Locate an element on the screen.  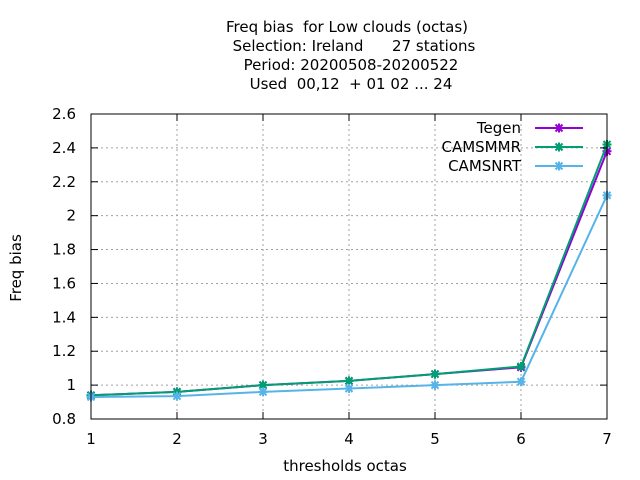
x-tick-label: 7 is located at coordinates (607, 439).